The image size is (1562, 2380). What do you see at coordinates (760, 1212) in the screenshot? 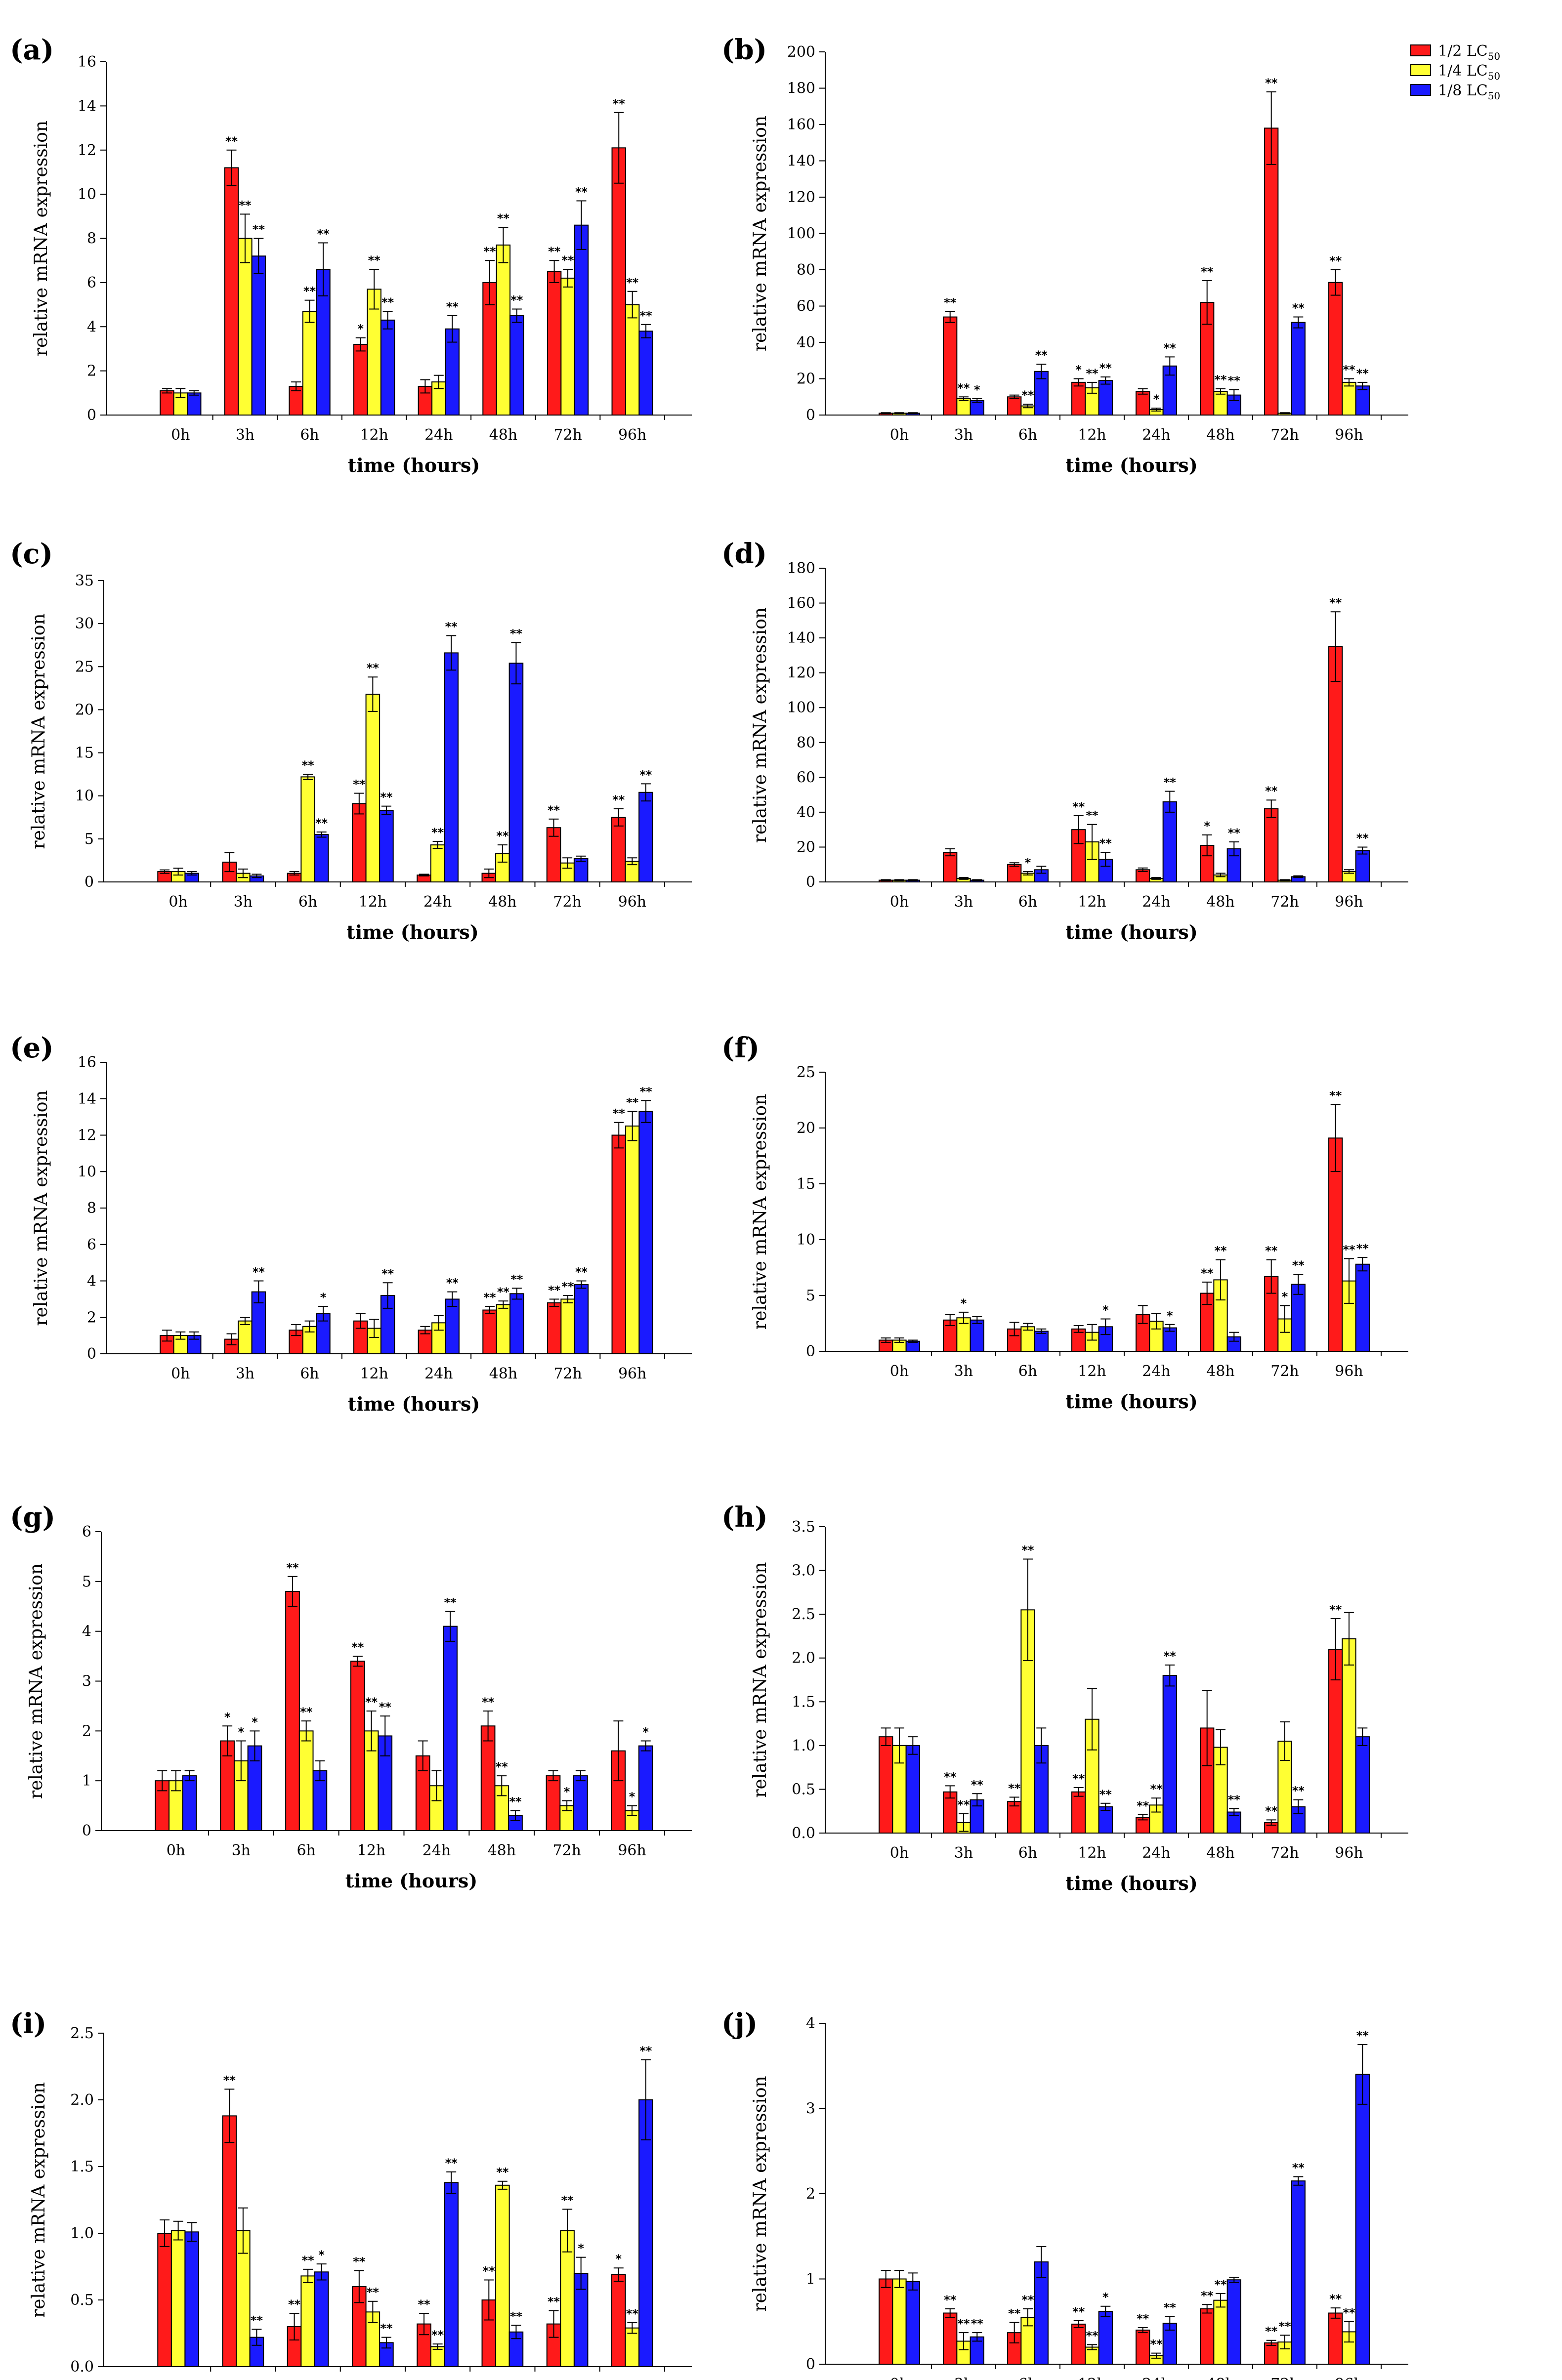
I see `y-axis-label: relative mRNA expression` at bounding box center [760, 1212].